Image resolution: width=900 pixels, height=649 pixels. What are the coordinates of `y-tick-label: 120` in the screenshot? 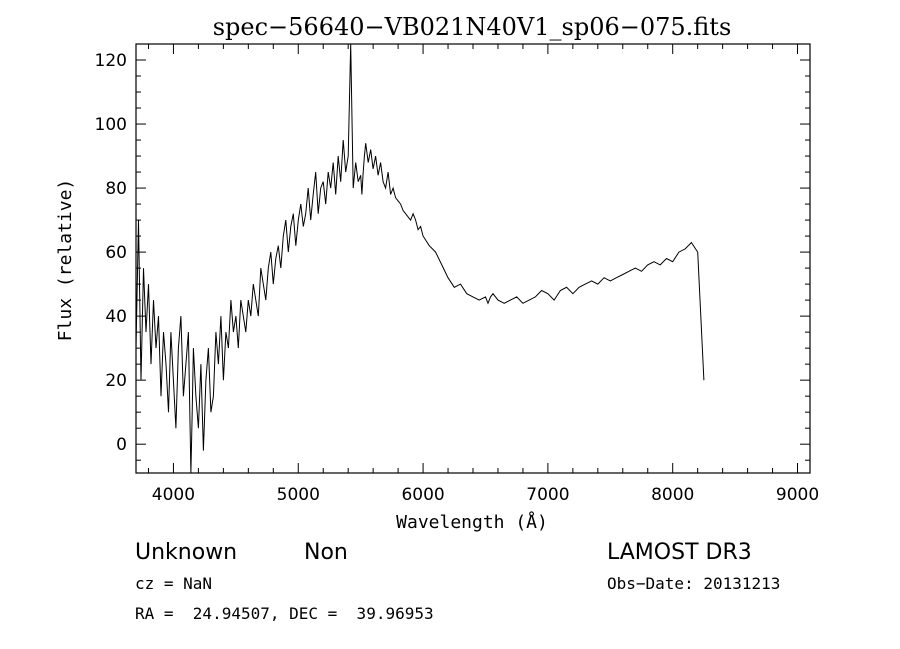 It's located at (111, 61).